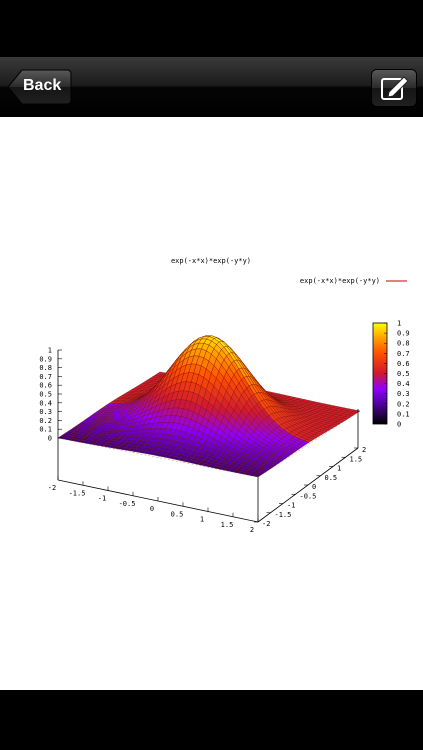  Describe the element at coordinates (127, 504) in the screenshot. I see `x-tick-label: -0.5` at that location.